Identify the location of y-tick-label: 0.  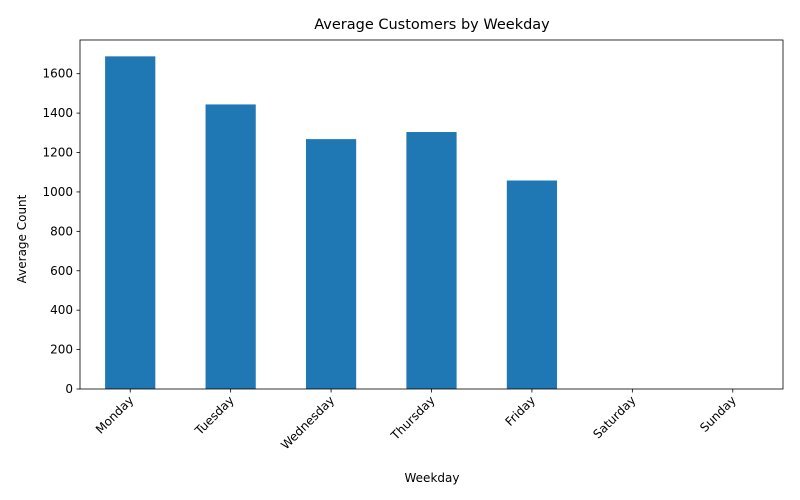
(69, 389).